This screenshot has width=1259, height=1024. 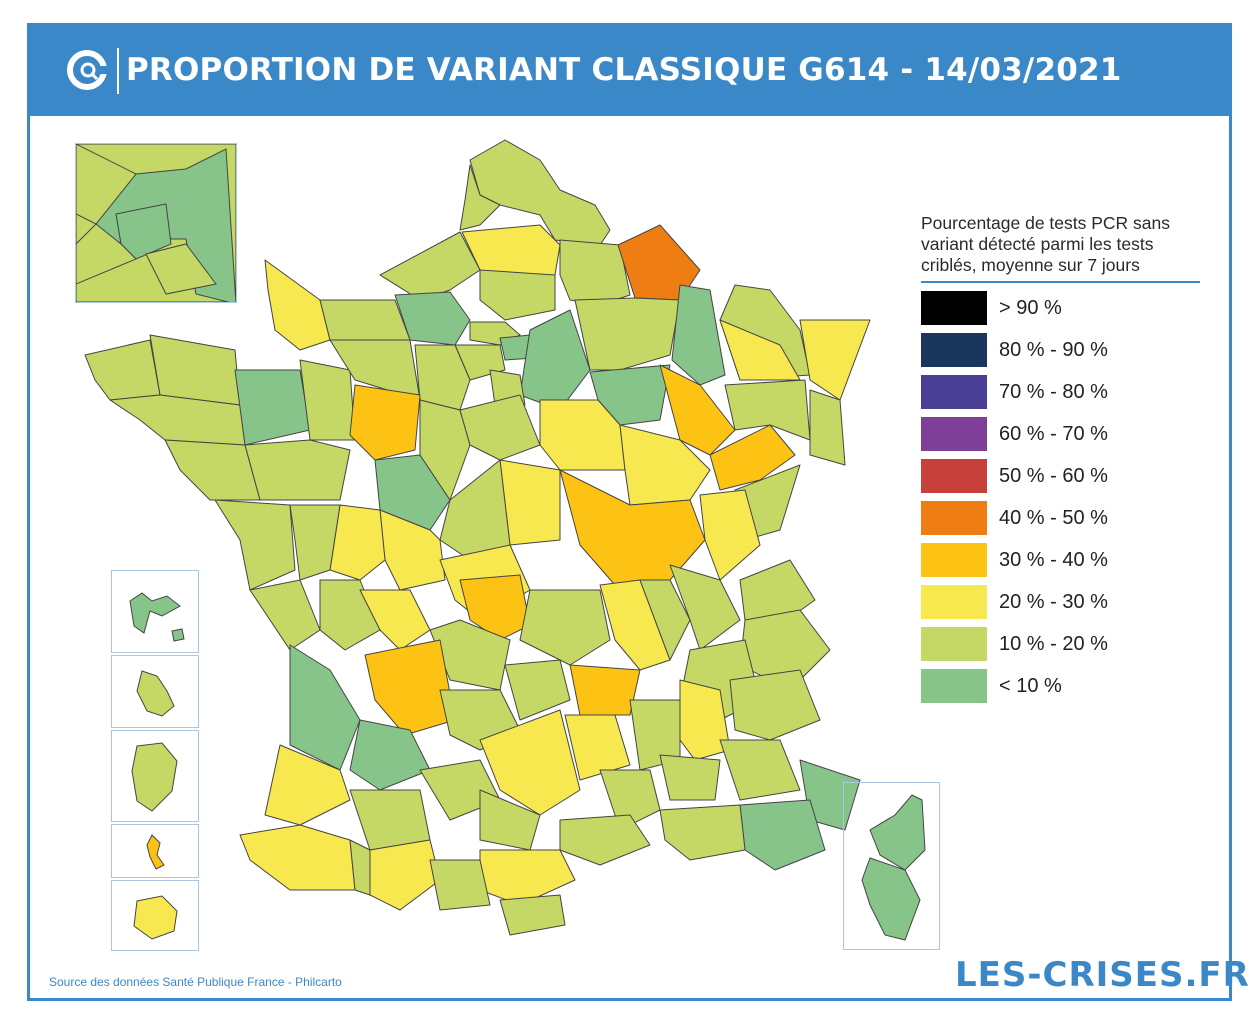 What do you see at coordinates (698, 335) in the screenshot?
I see `dept-meuse` at bounding box center [698, 335].